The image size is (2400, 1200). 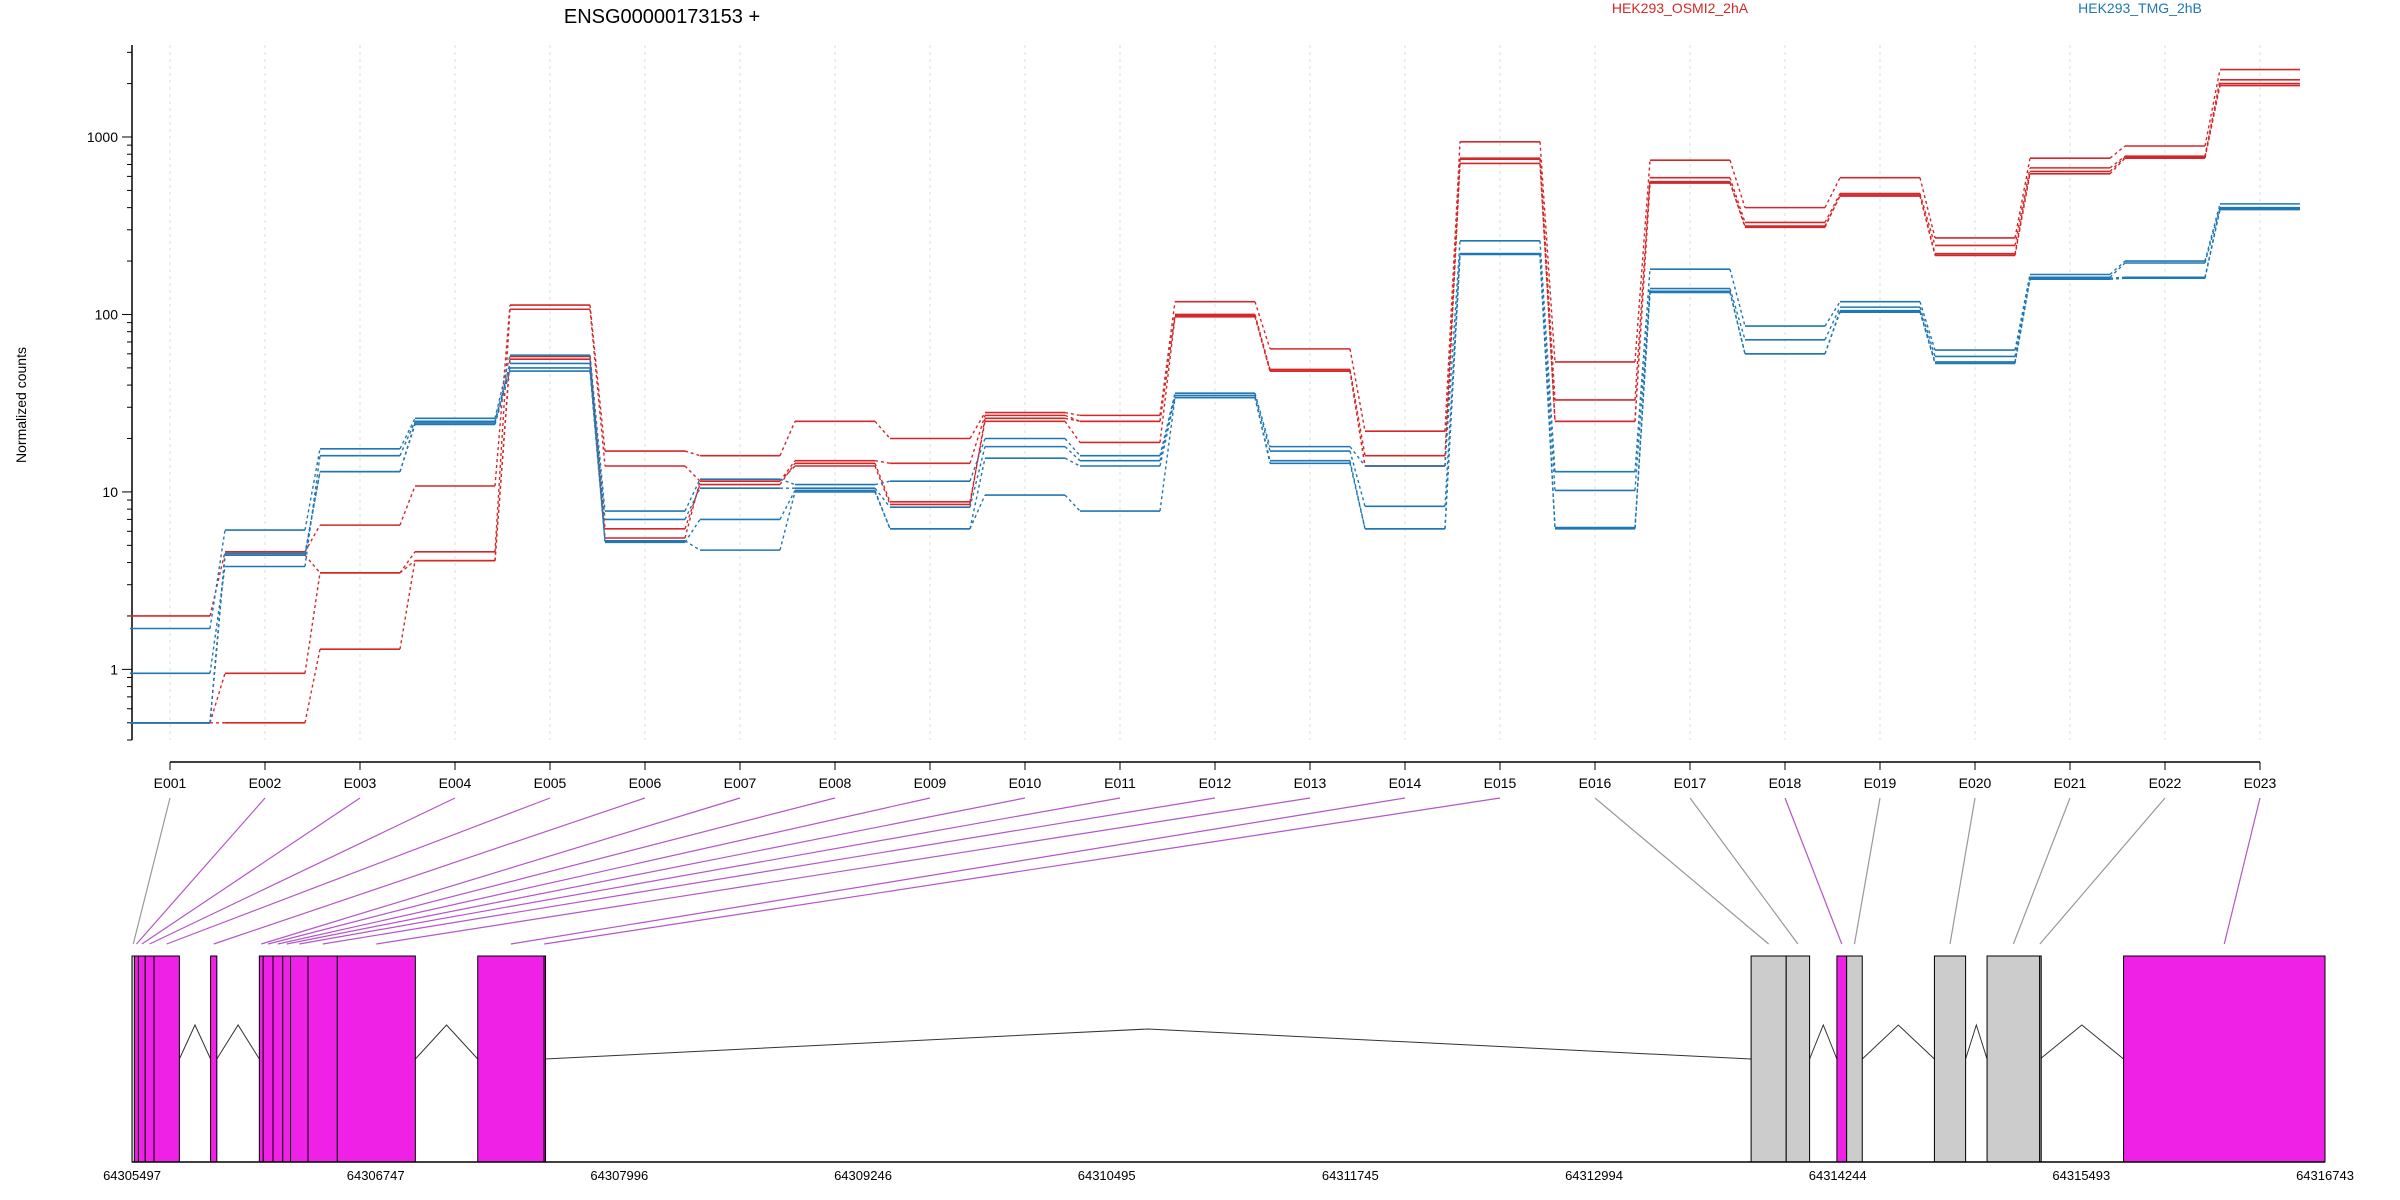 What do you see at coordinates (2081, 1175) in the screenshot?
I see `coord-tick-label: 64315493` at bounding box center [2081, 1175].